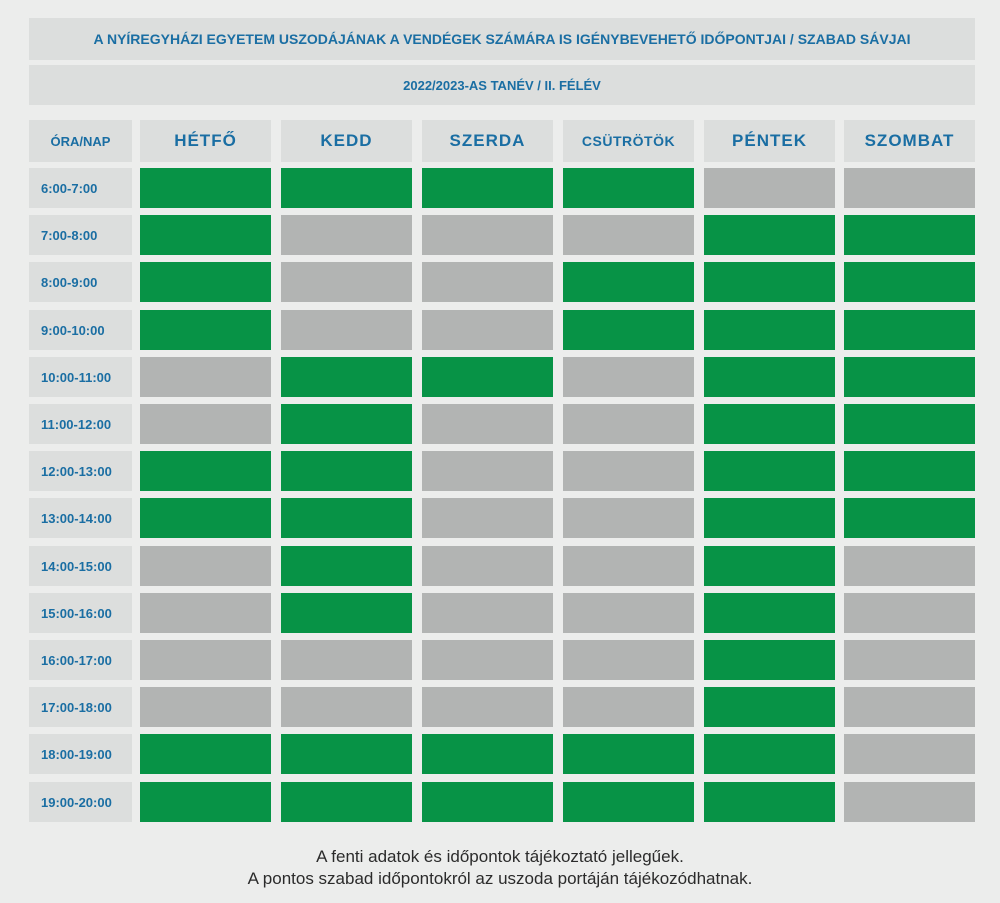 This screenshot has width=1000, height=903. I want to click on time-slot-label: 11:00-12:00, so click(80, 424).